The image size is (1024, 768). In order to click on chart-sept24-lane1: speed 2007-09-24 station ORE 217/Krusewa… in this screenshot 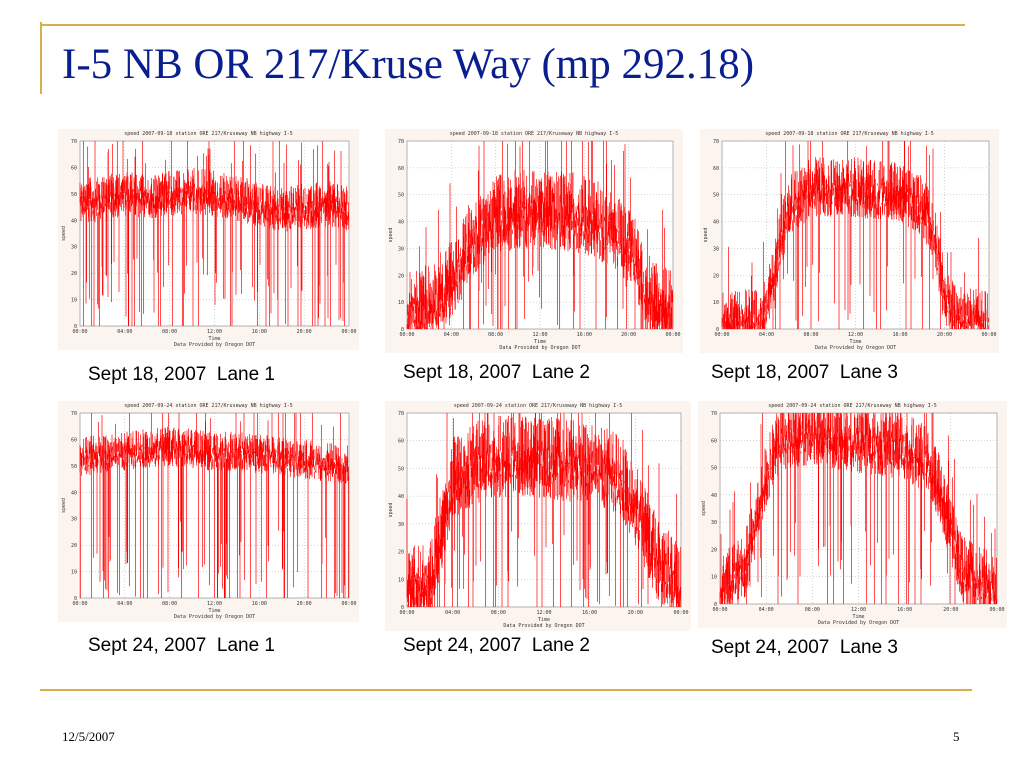, I will do `click(208, 511)`.